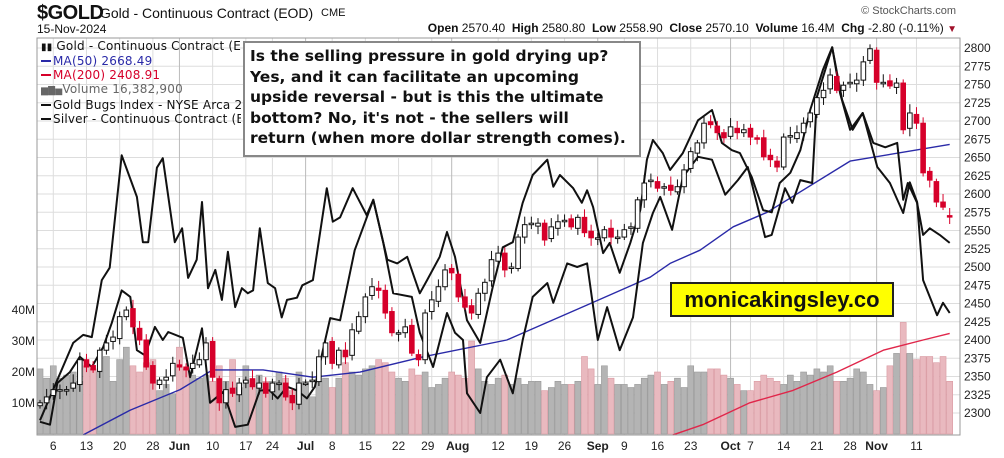 This screenshot has width=1004, height=458. I want to click on x-tick-label: 15, so click(366, 446).